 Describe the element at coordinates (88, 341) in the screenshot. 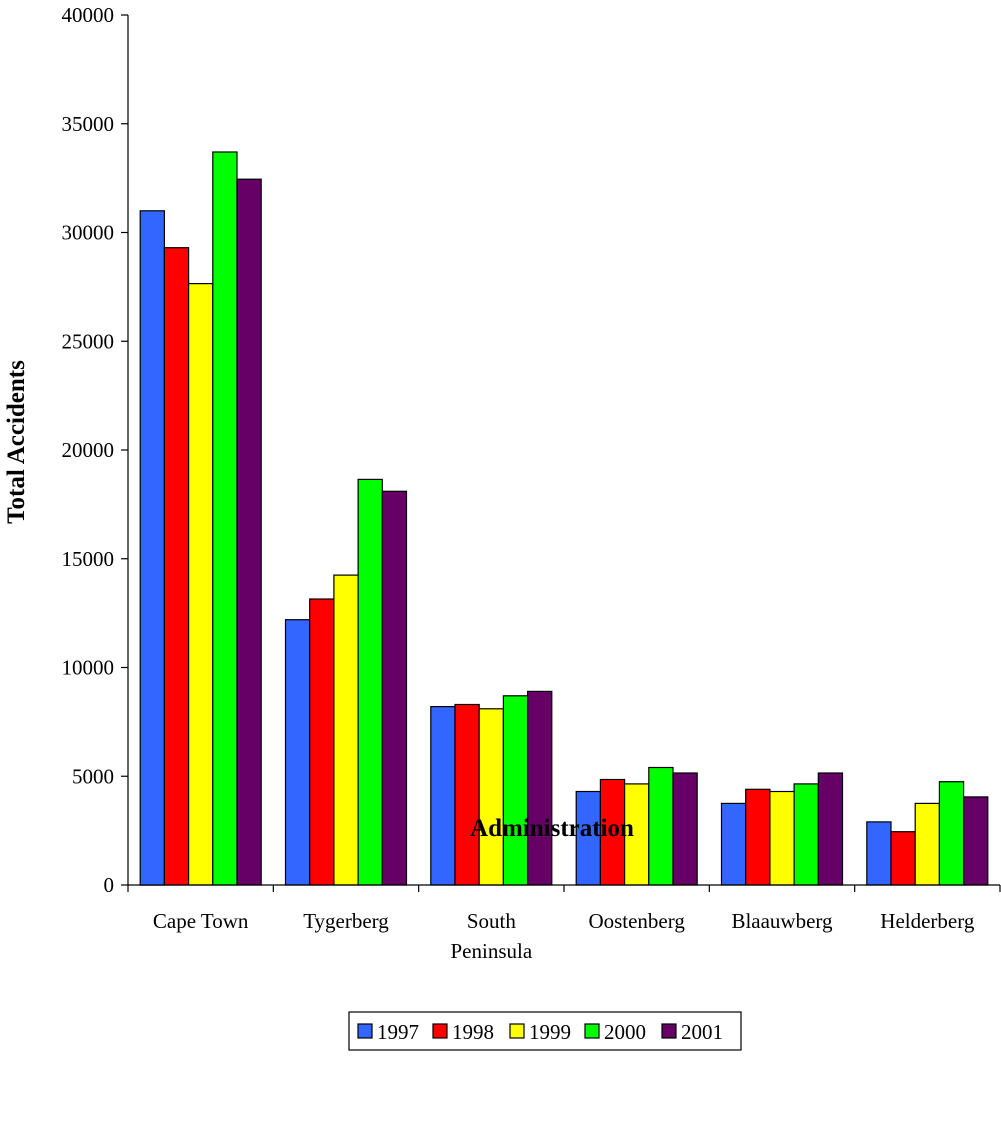

I see `y-tick-label: 25000` at that location.